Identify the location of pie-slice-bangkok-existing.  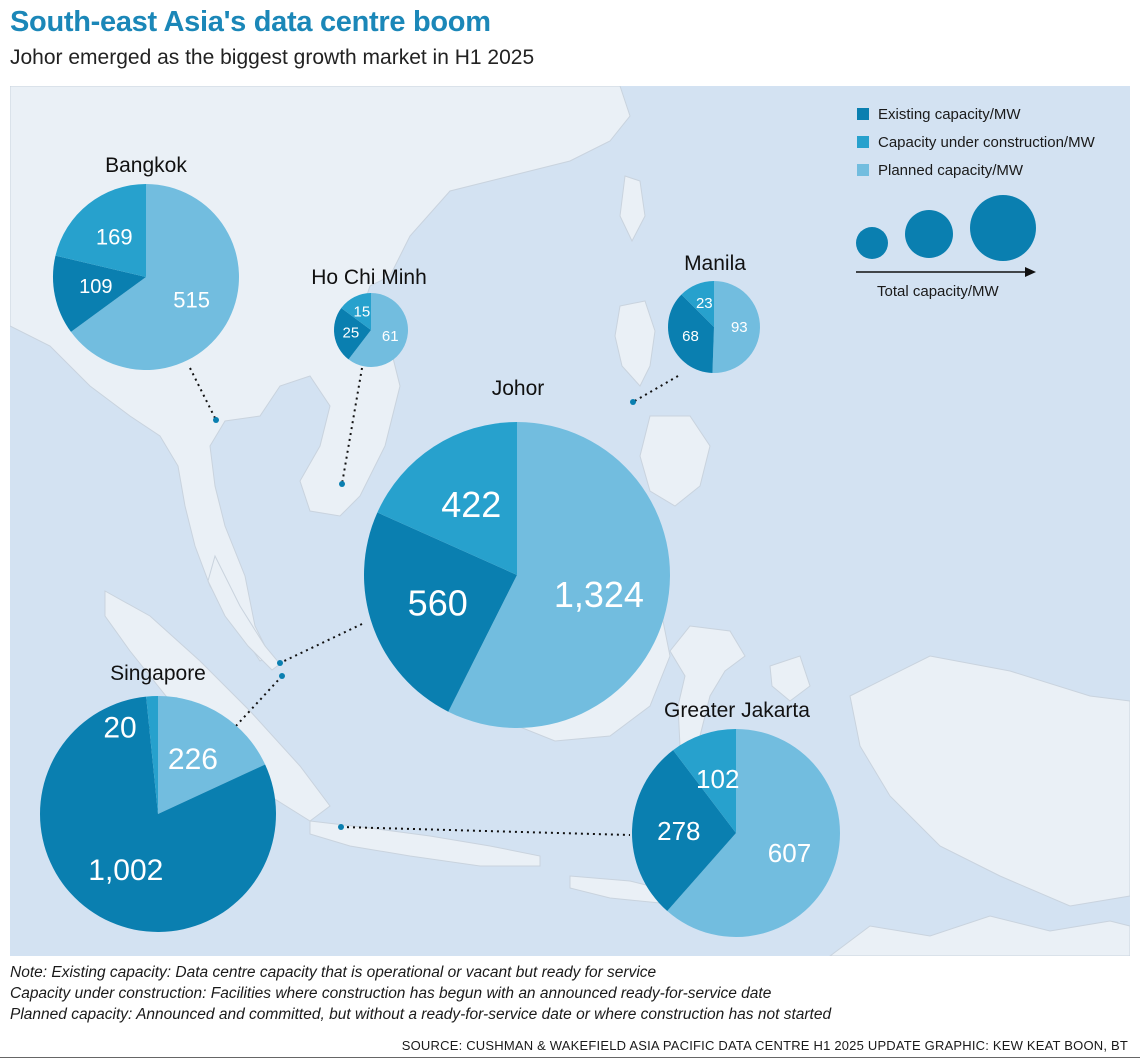
(99, 293).